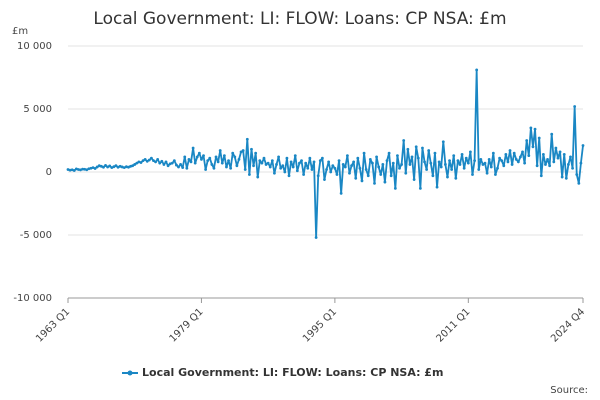 The image size is (600, 400). I want to click on y-tick-label: -5 000, so click(36, 235).